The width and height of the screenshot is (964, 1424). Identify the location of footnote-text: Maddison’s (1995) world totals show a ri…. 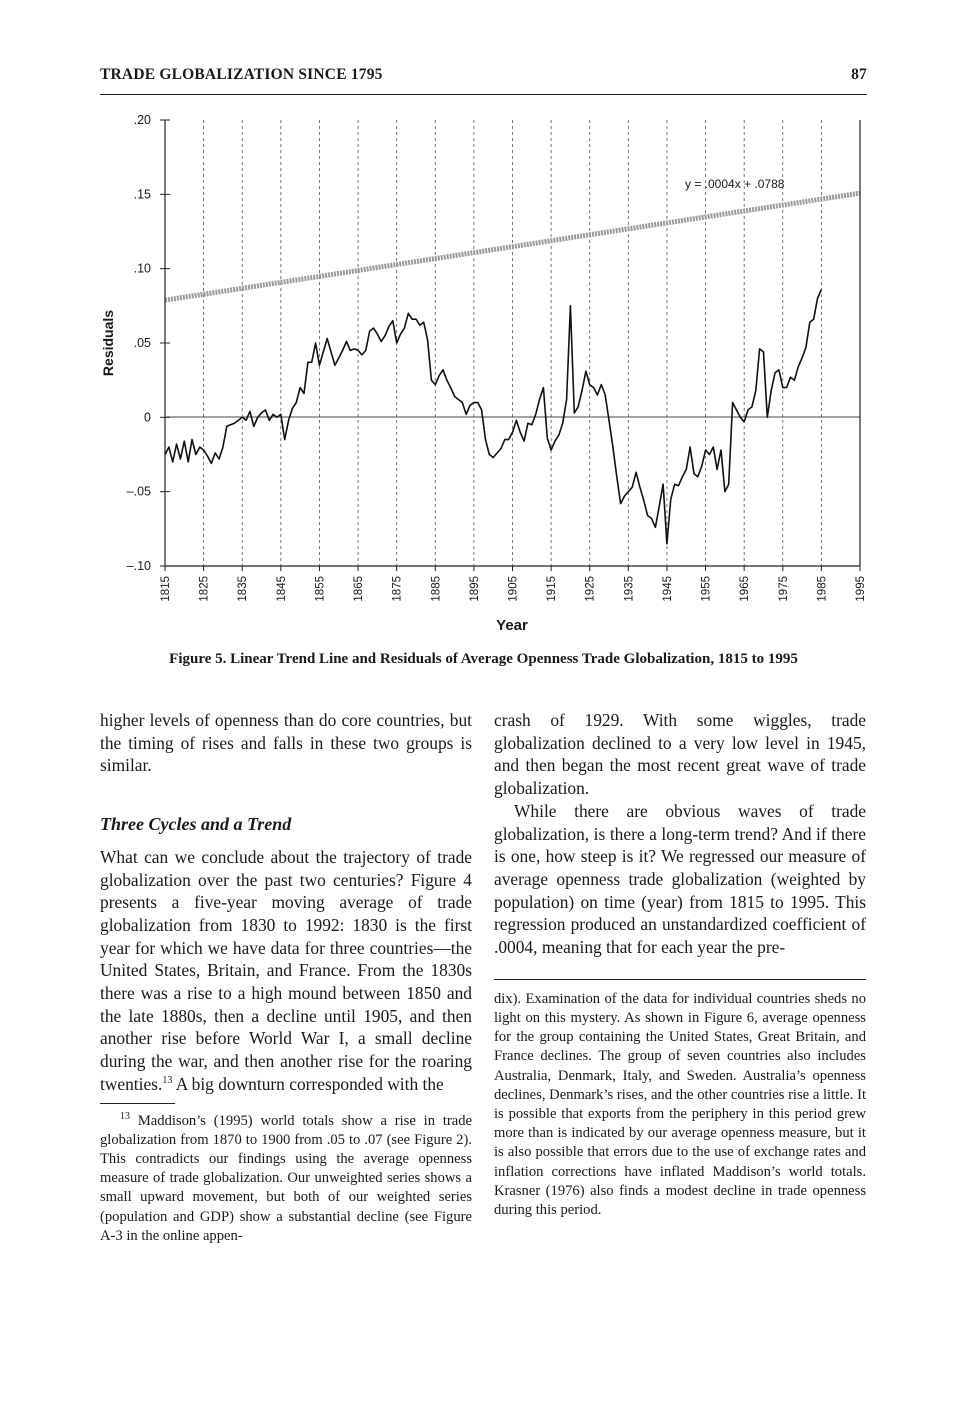
(286, 1178).